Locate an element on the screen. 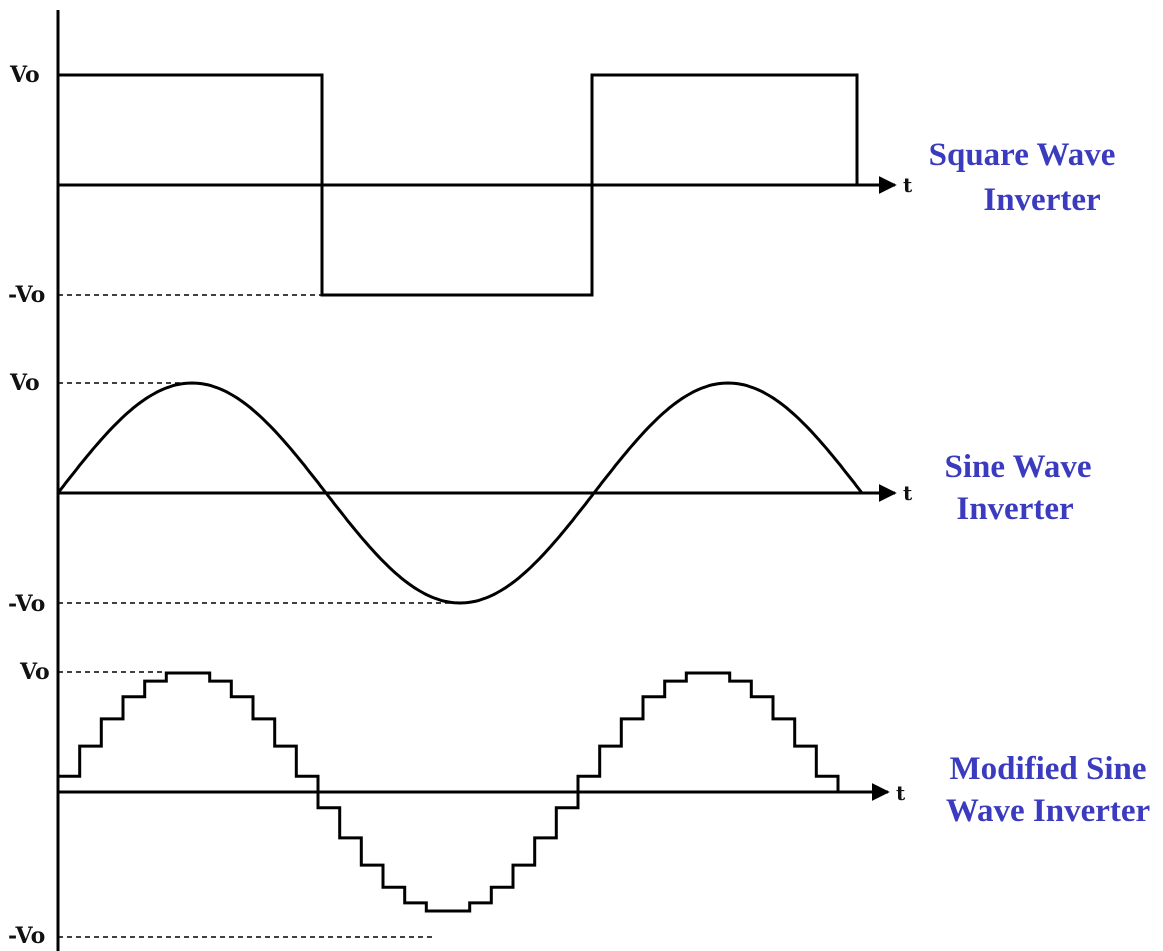 This screenshot has height=951, width=1163. sine-caption-line2: Inverter is located at coordinates (1014, 509).